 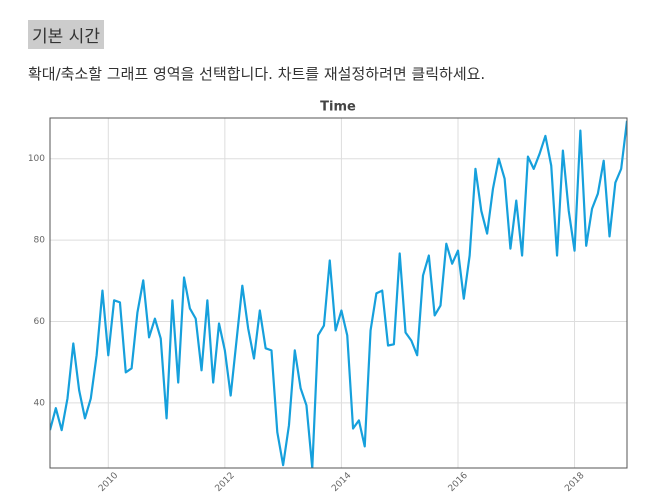 What do you see at coordinates (108, 482) in the screenshot?
I see `x-tick-label: 2010` at bounding box center [108, 482].